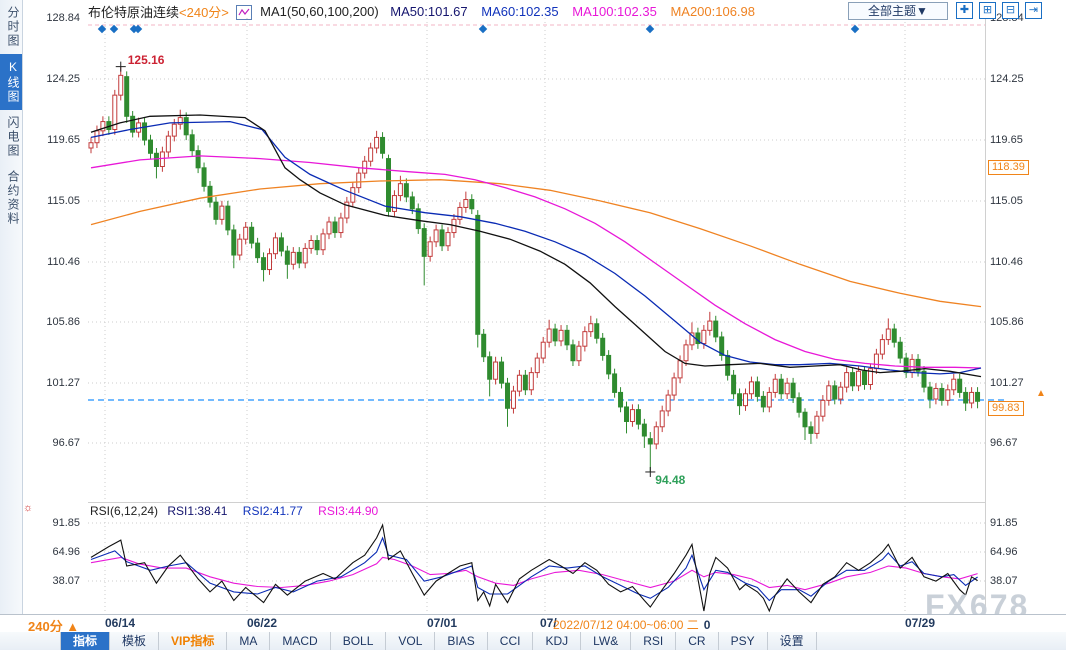 This screenshot has width=1066, height=650. I want to click on date-label-07-01: 07/01, so click(442, 623).